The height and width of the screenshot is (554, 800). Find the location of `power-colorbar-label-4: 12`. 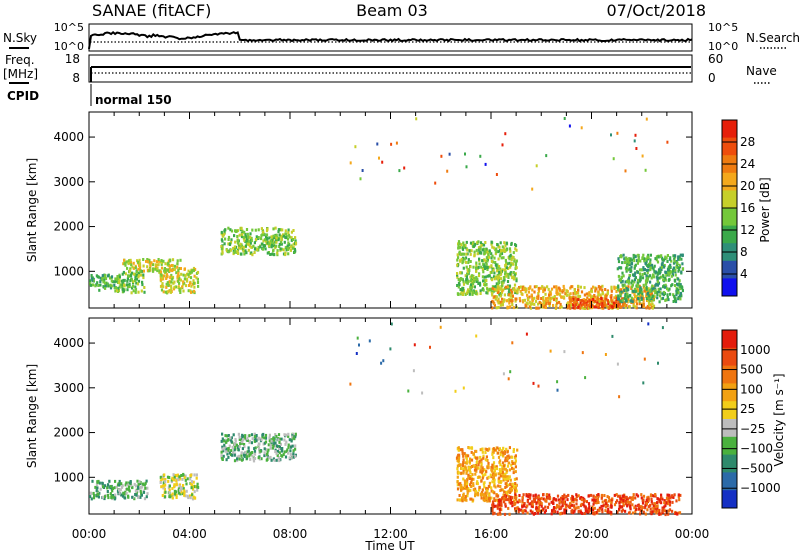

power-colorbar-label-4: 12 is located at coordinates (747, 230).